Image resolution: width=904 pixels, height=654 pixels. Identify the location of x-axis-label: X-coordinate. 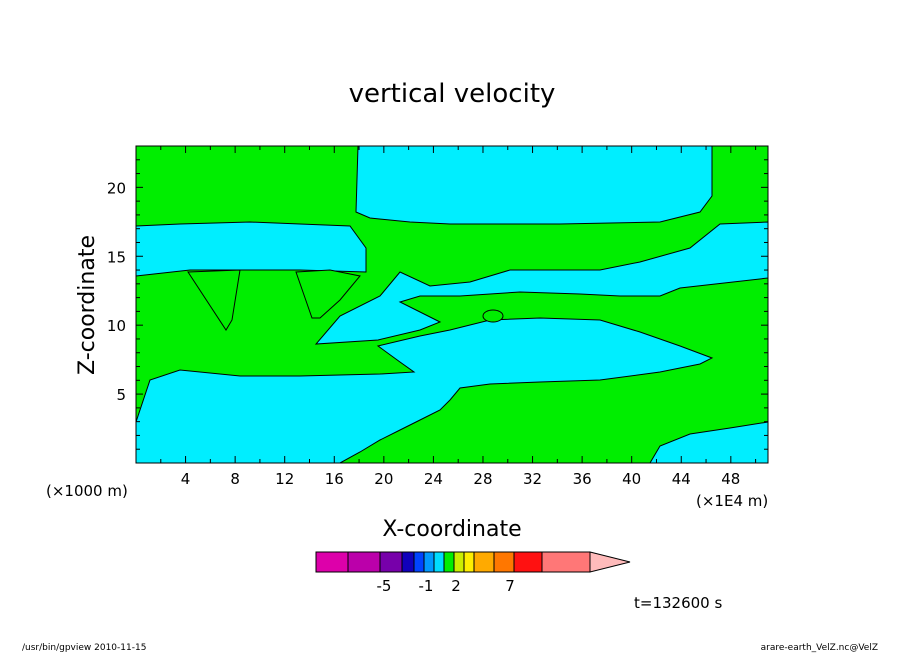
(451, 529).